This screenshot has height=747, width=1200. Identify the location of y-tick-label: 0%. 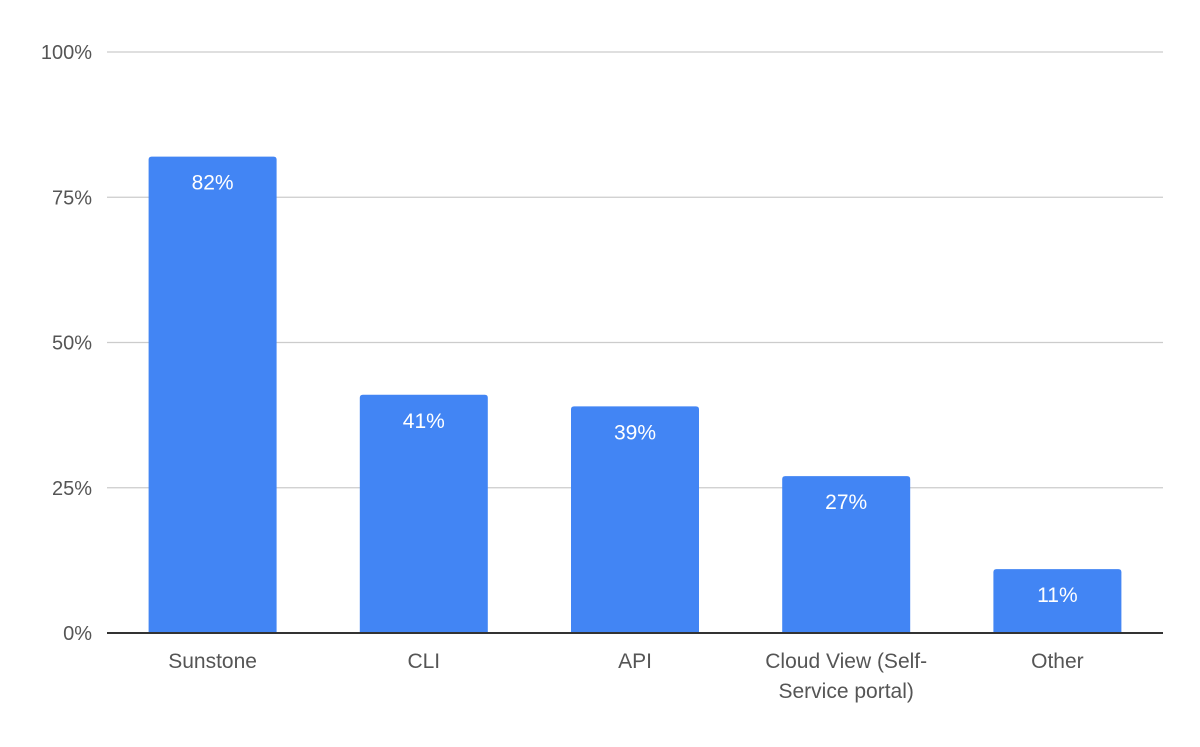
(77, 634).